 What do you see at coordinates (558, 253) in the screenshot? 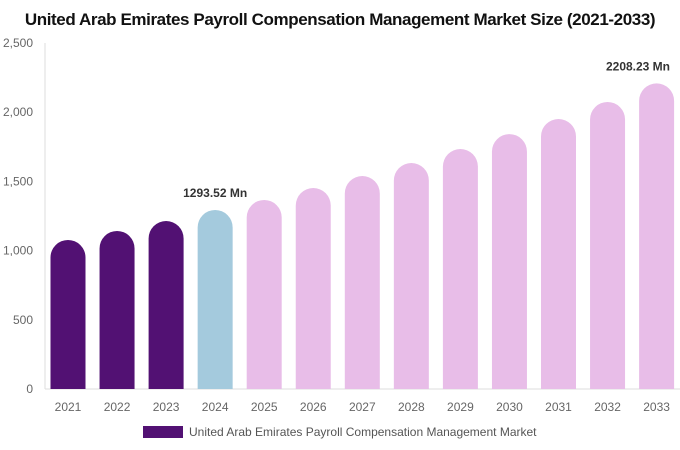
I see `bar-2031` at bounding box center [558, 253].